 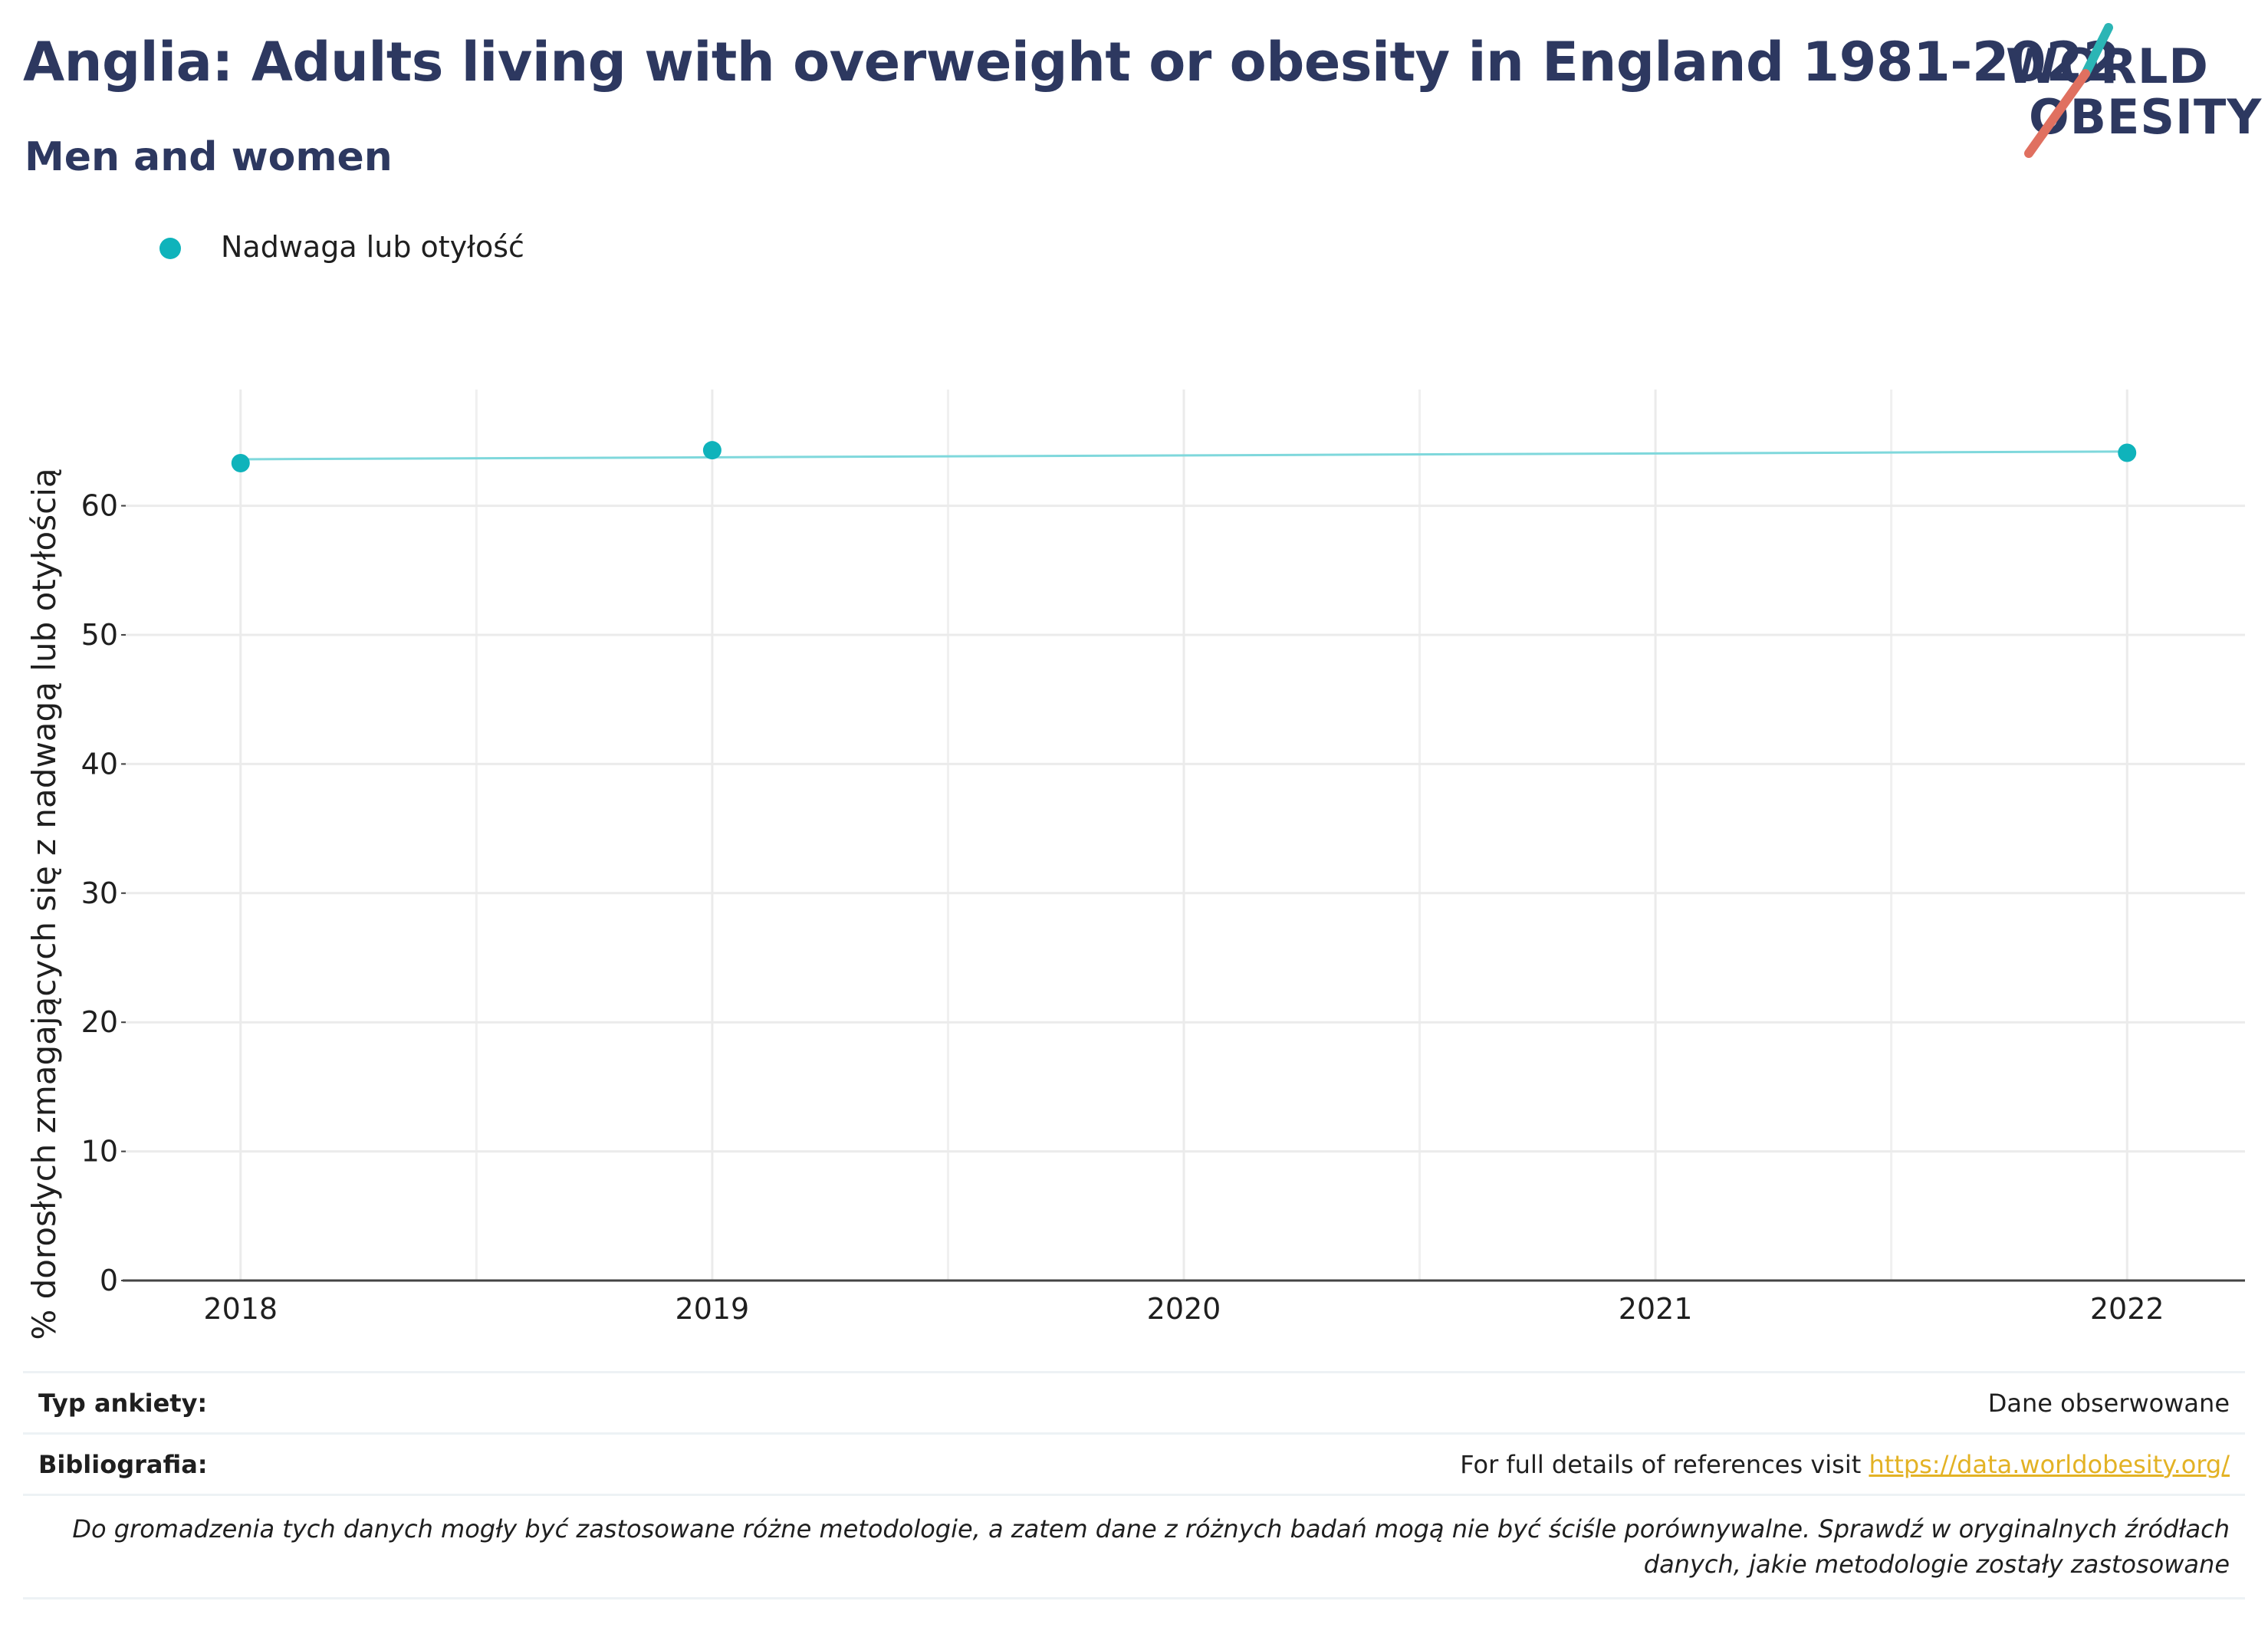 What do you see at coordinates (372, 247) in the screenshot?
I see `legend-label: Nadwaga lub otyłość` at bounding box center [372, 247].